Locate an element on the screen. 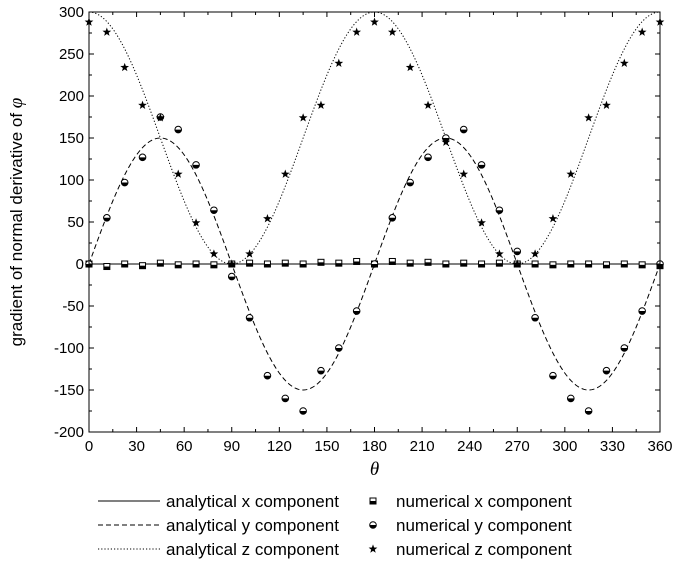  legend-numerical-x-label: numerical x component is located at coordinates (484, 501).